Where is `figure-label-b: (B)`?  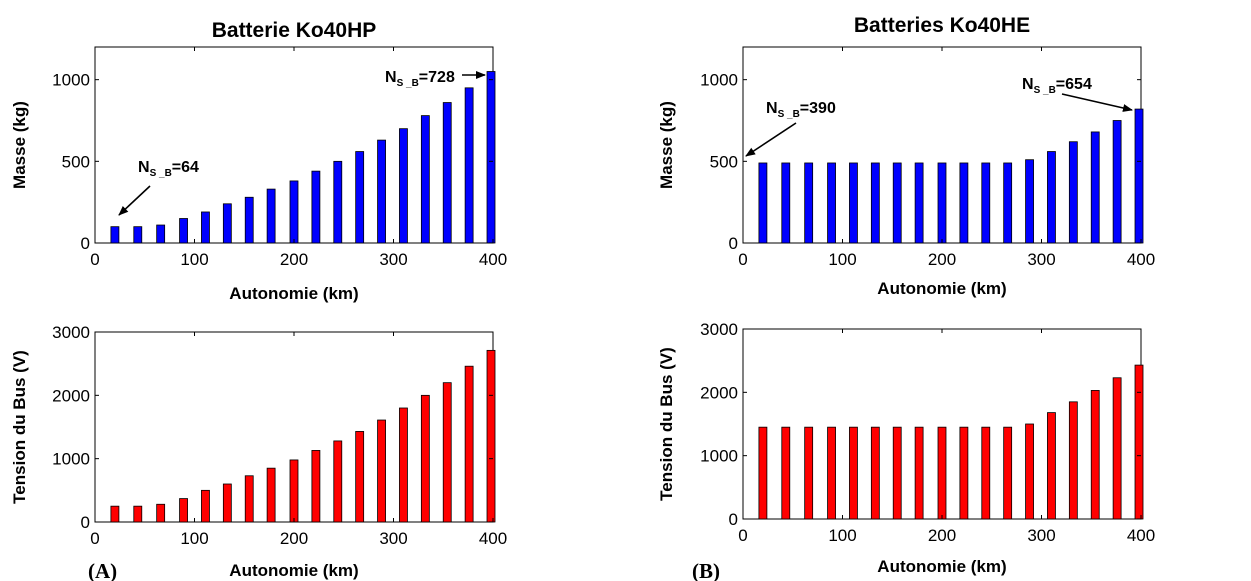
figure-label-b: (B) is located at coordinates (706, 570).